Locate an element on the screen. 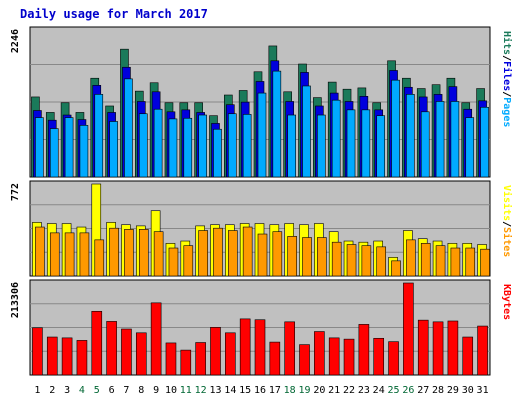  top-legend-part: Hits is located at coordinates (506, 43).